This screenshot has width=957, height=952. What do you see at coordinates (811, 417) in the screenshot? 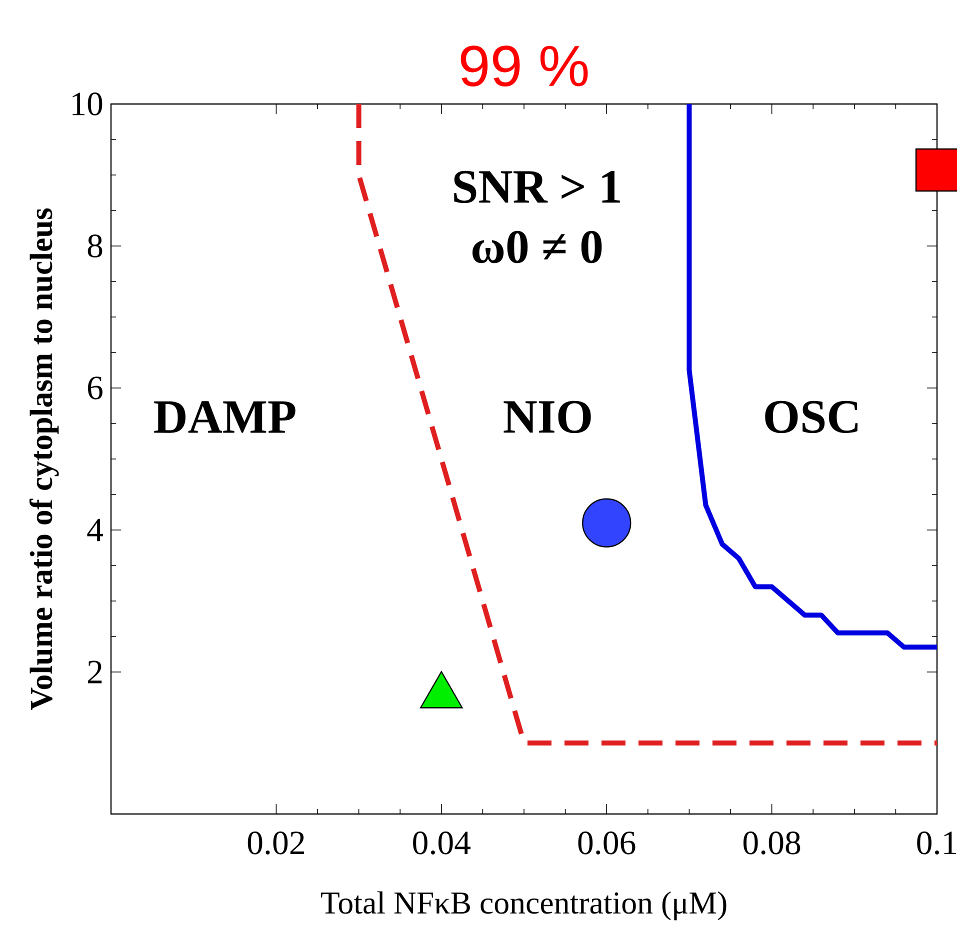
I see `annotation: OSC` at bounding box center [811, 417].